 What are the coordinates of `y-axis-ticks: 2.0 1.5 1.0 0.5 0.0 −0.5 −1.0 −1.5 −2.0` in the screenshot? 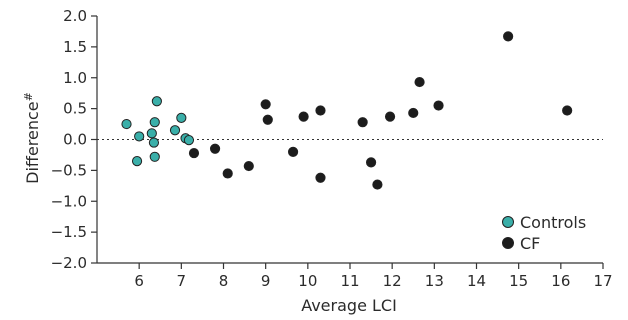 It's located at (74, 139).